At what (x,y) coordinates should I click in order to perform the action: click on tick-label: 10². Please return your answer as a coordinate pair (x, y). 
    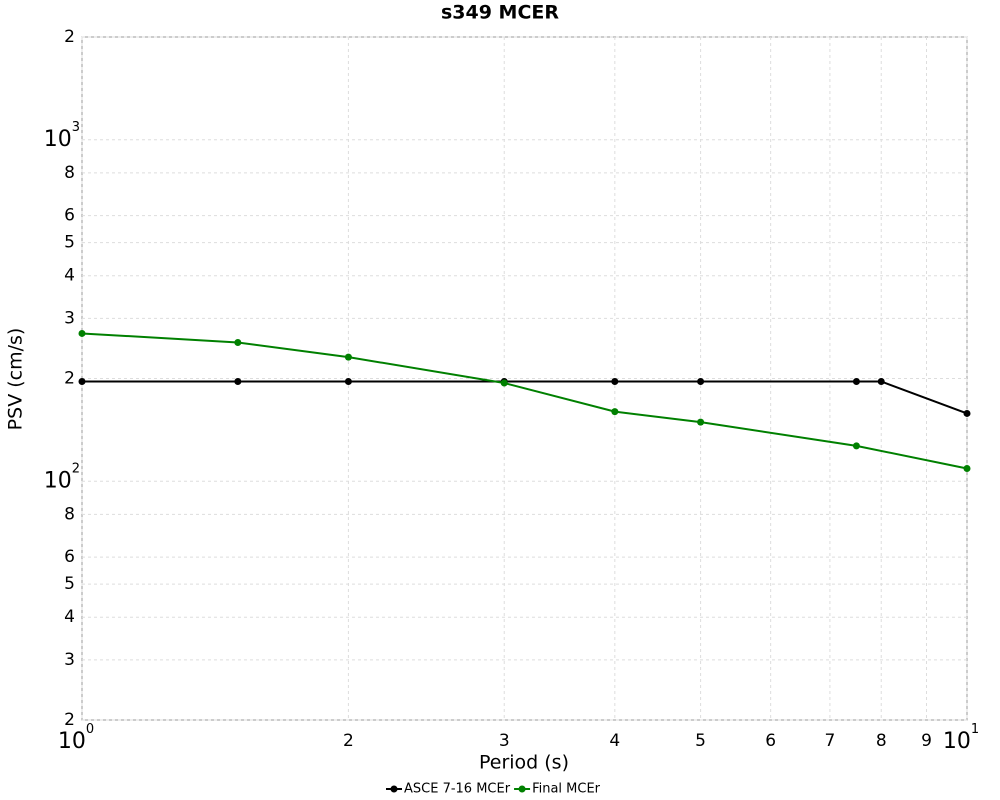
    Looking at the image, I should click on (62, 477).